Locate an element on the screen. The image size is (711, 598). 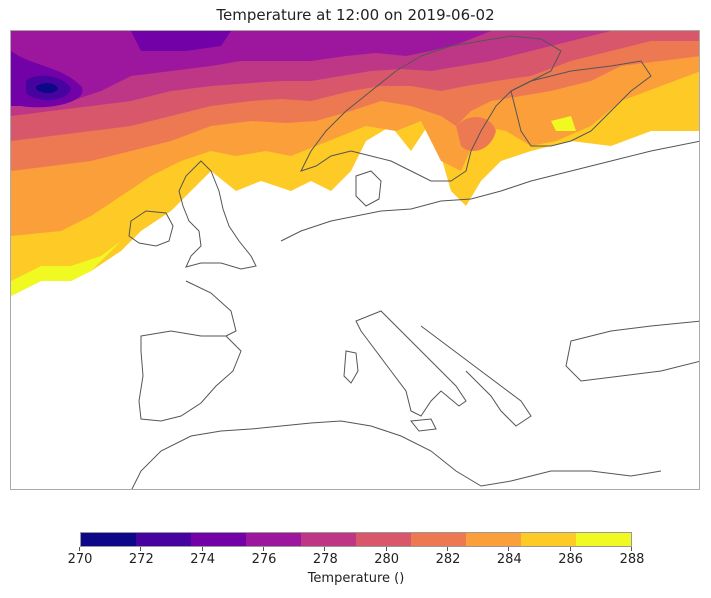
band-270-core is located at coordinates (47, 88).